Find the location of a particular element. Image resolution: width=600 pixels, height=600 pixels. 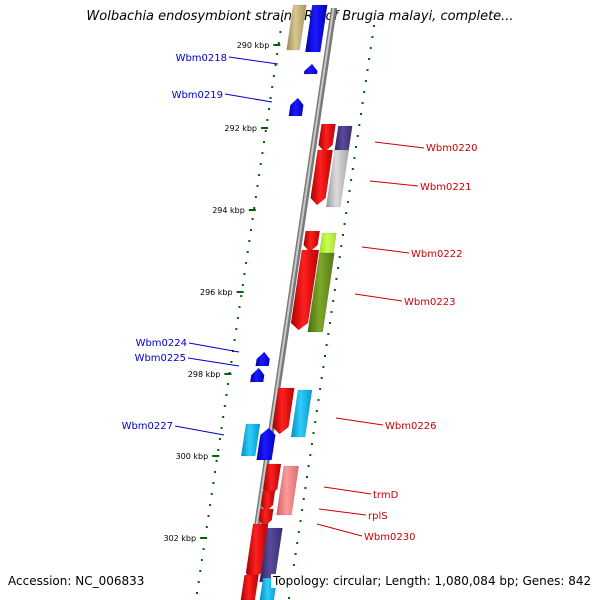

gene-feature-green is located at coordinates (321, 292).